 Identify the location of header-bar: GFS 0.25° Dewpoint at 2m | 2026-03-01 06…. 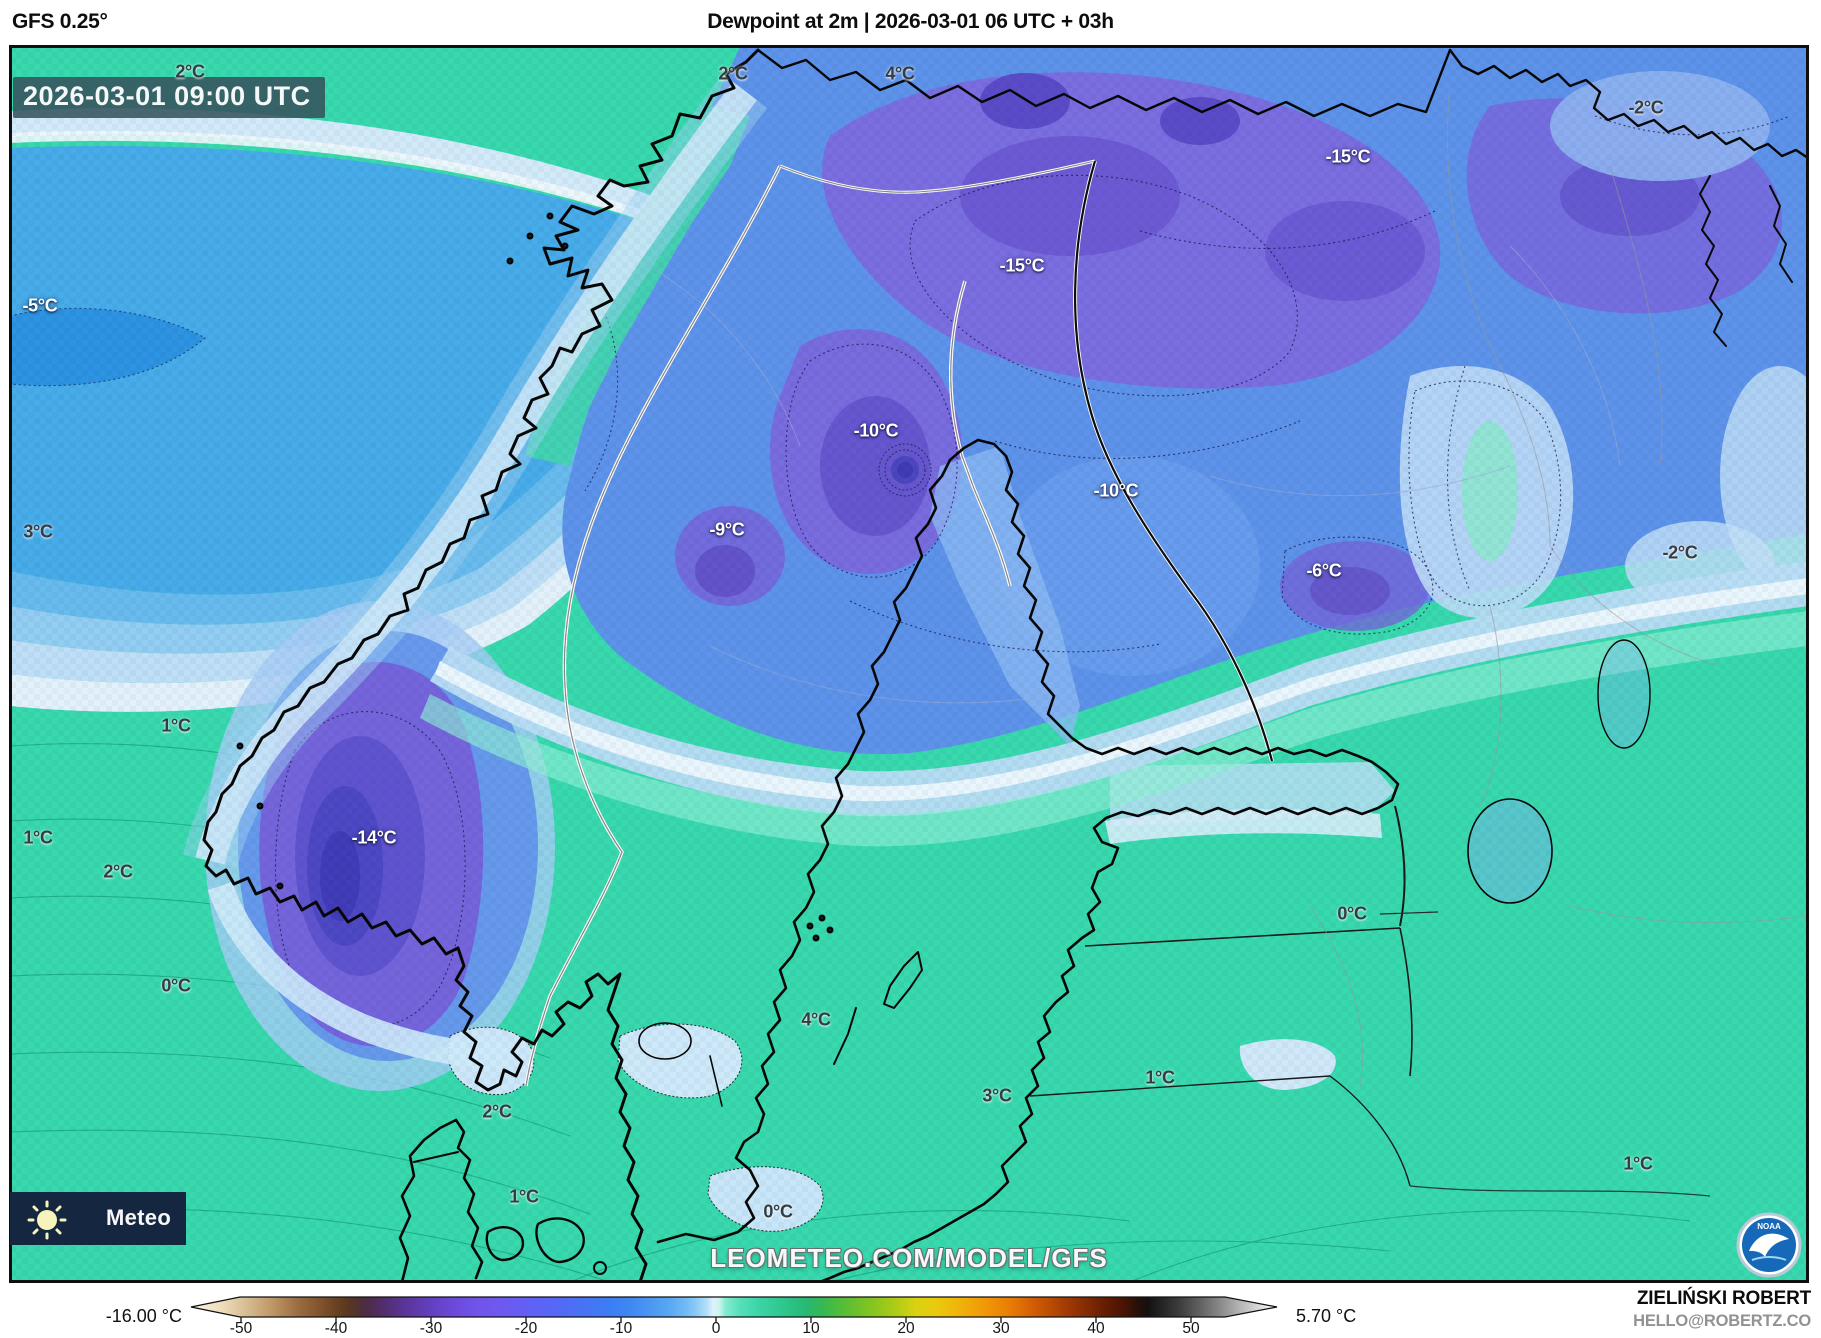
(910, 23).